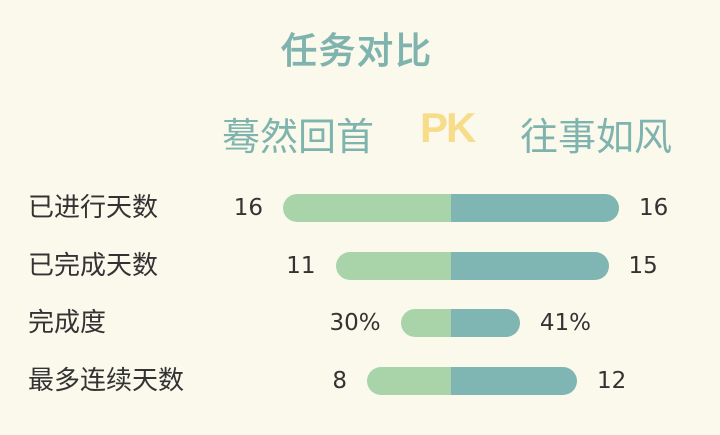  What do you see at coordinates (355, 323) in the screenshot?
I see `left-value: 30%` at bounding box center [355, 323].